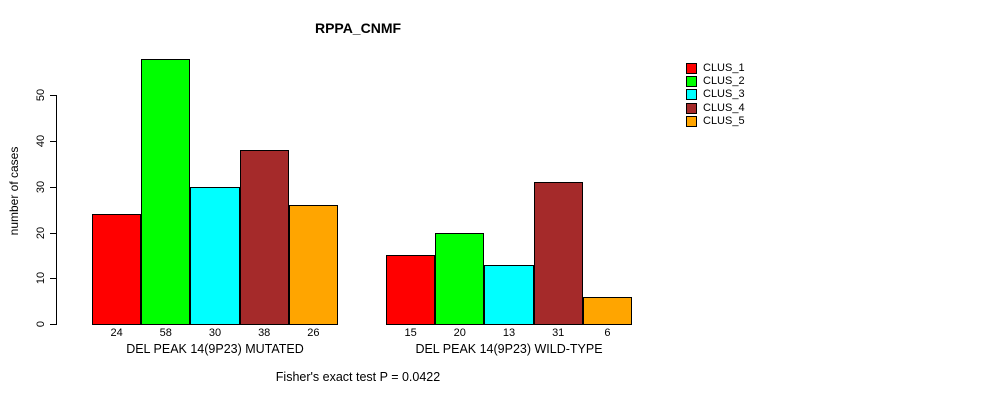 This screenshot has height=400, width=990. What do you see at coordinates (14, 191) in the screenshot?
I see `y-axis-label: number of cases` at bounding box center [14, 191].